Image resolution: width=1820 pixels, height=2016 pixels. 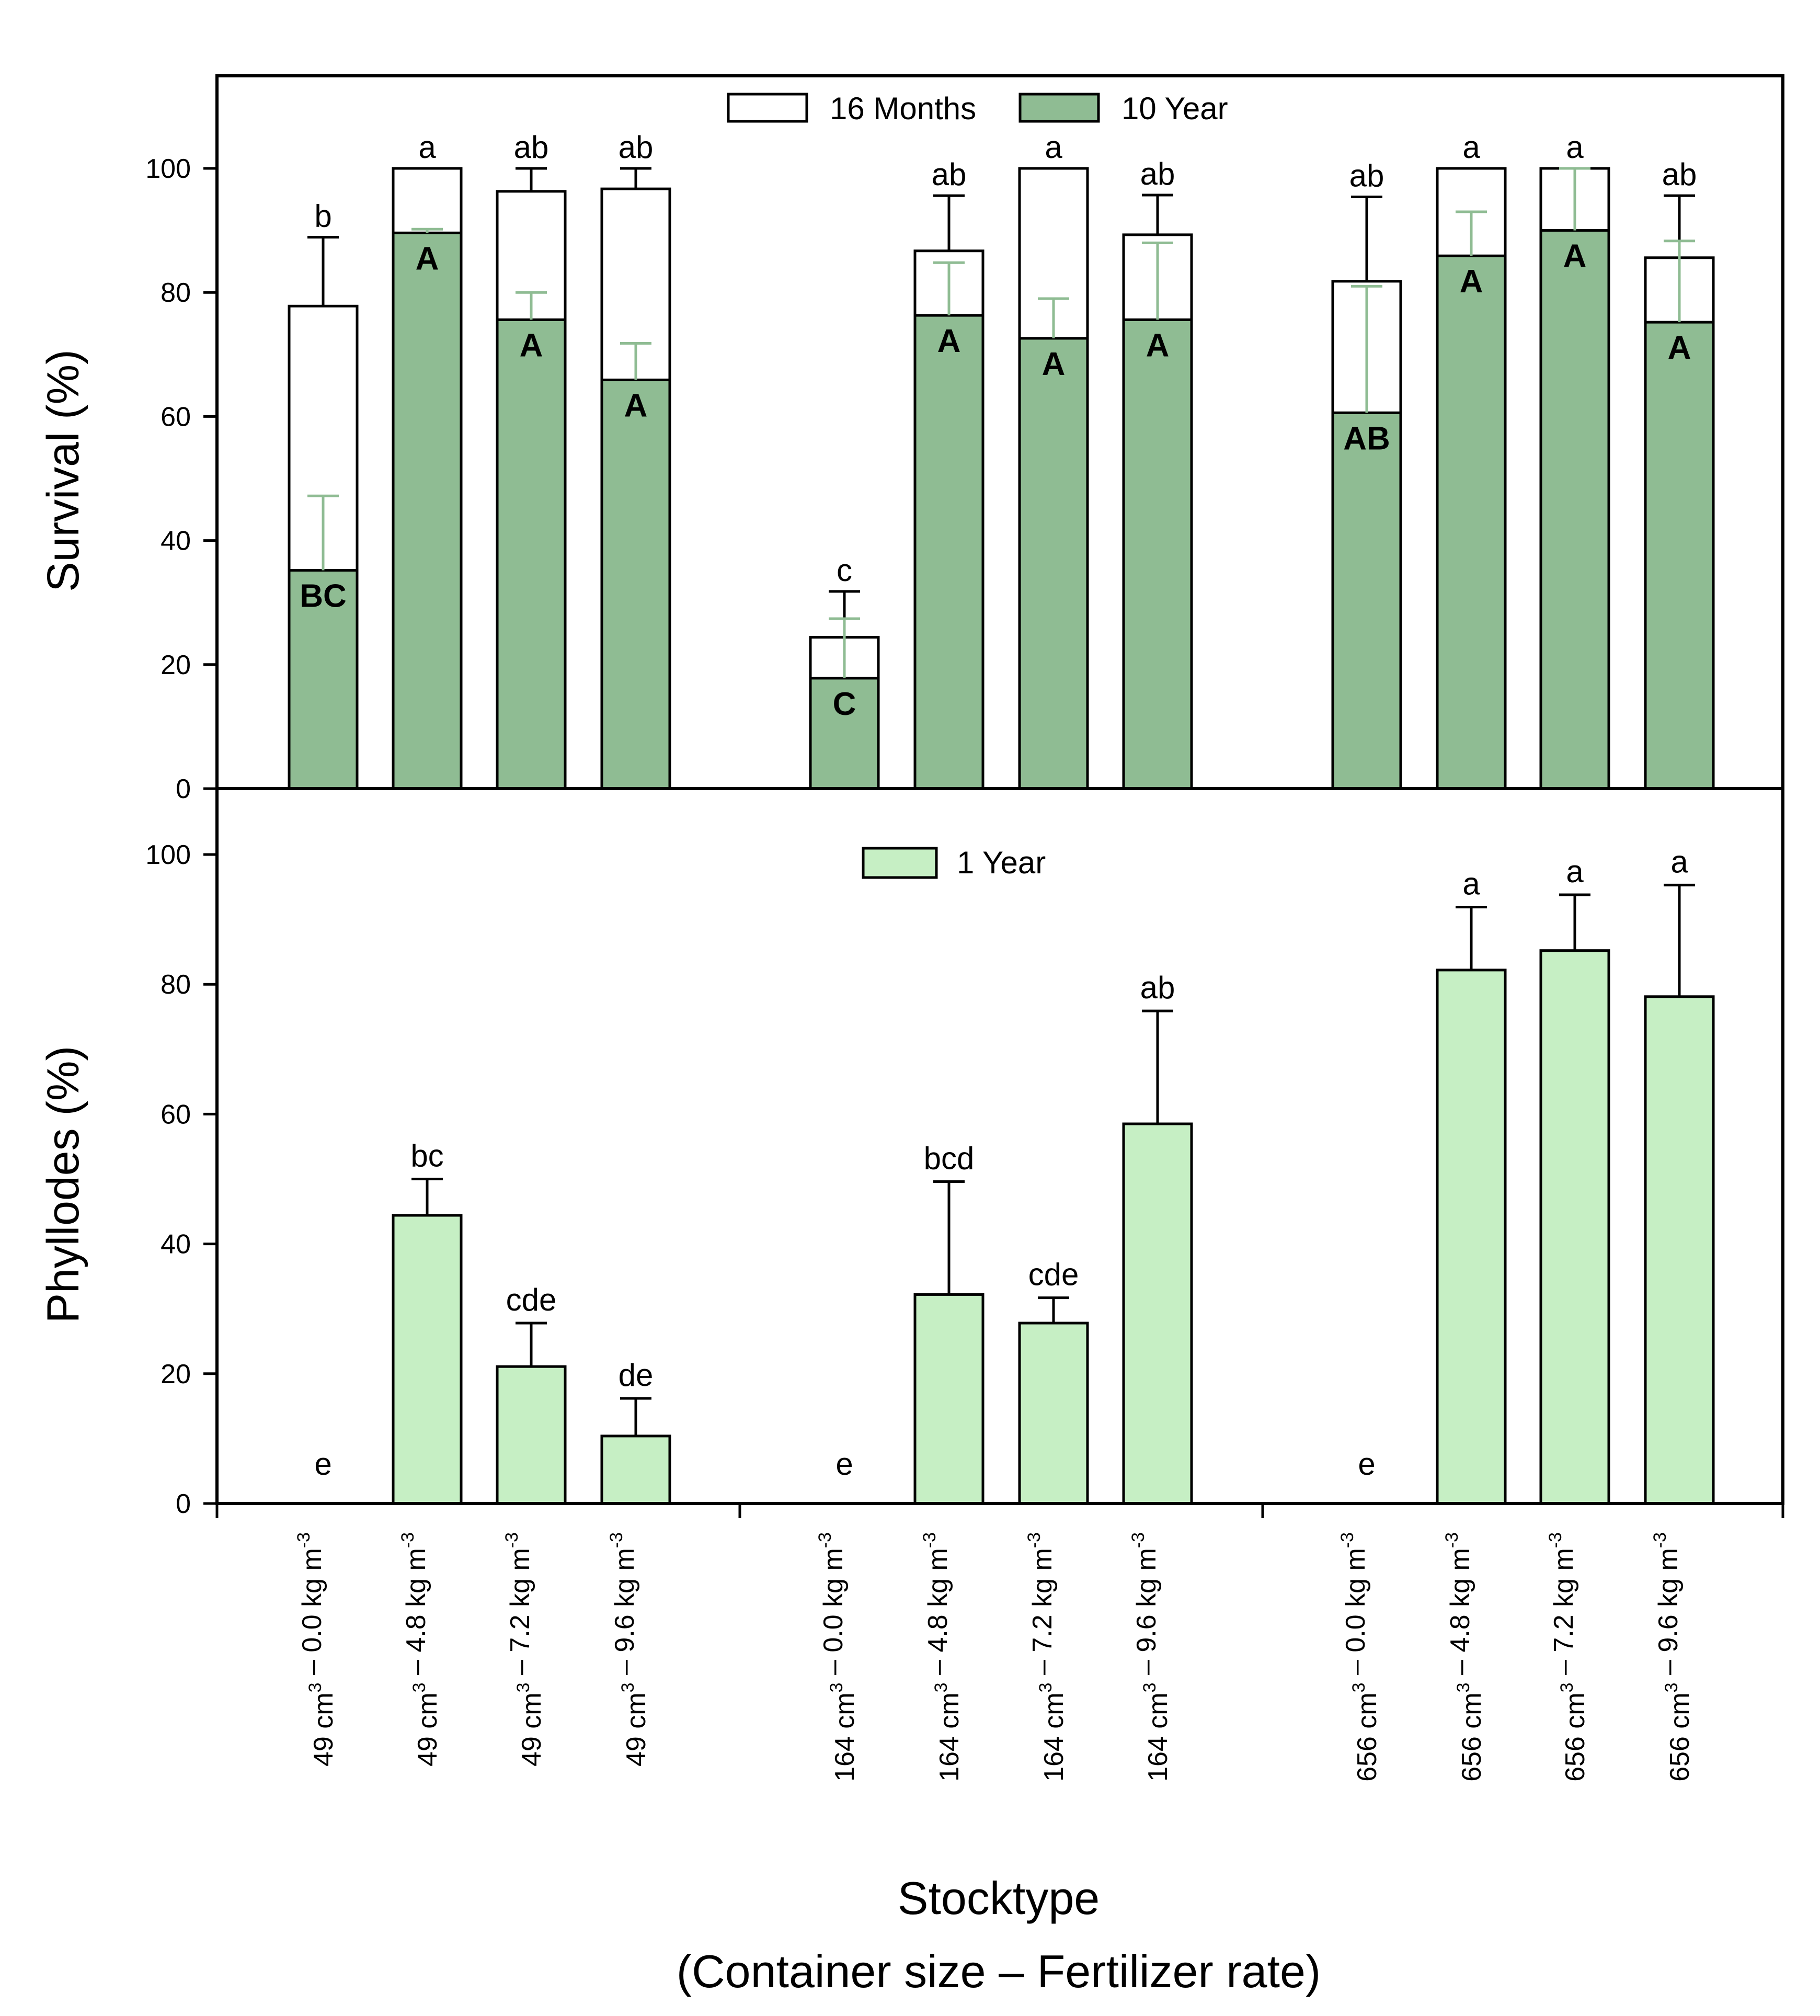 What do you see at coordinates (176, 293) in the screenshot?
I see `survival-y-tick-label: 80` at bounding box center [176, 293].